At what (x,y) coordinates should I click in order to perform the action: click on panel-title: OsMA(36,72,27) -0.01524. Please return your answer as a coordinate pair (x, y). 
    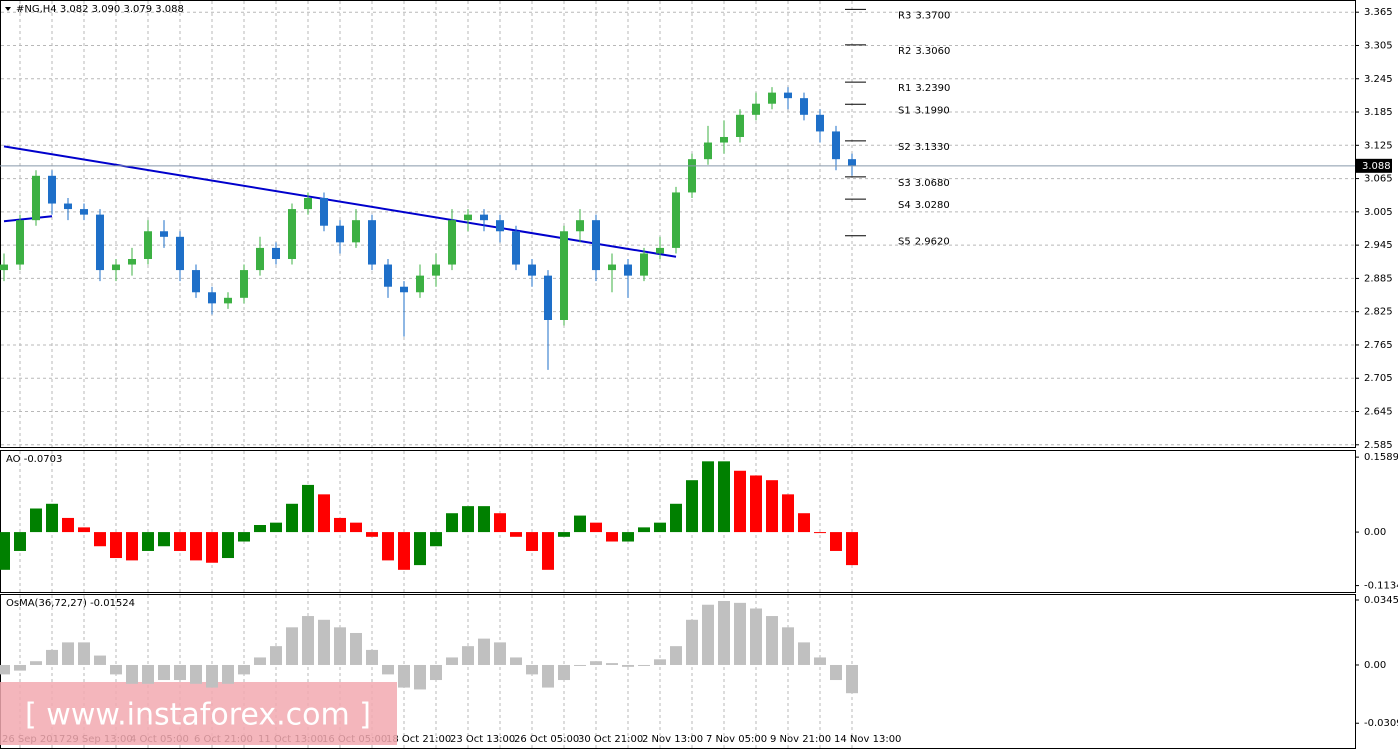
    Looking at the image, I should click on (70, 603).